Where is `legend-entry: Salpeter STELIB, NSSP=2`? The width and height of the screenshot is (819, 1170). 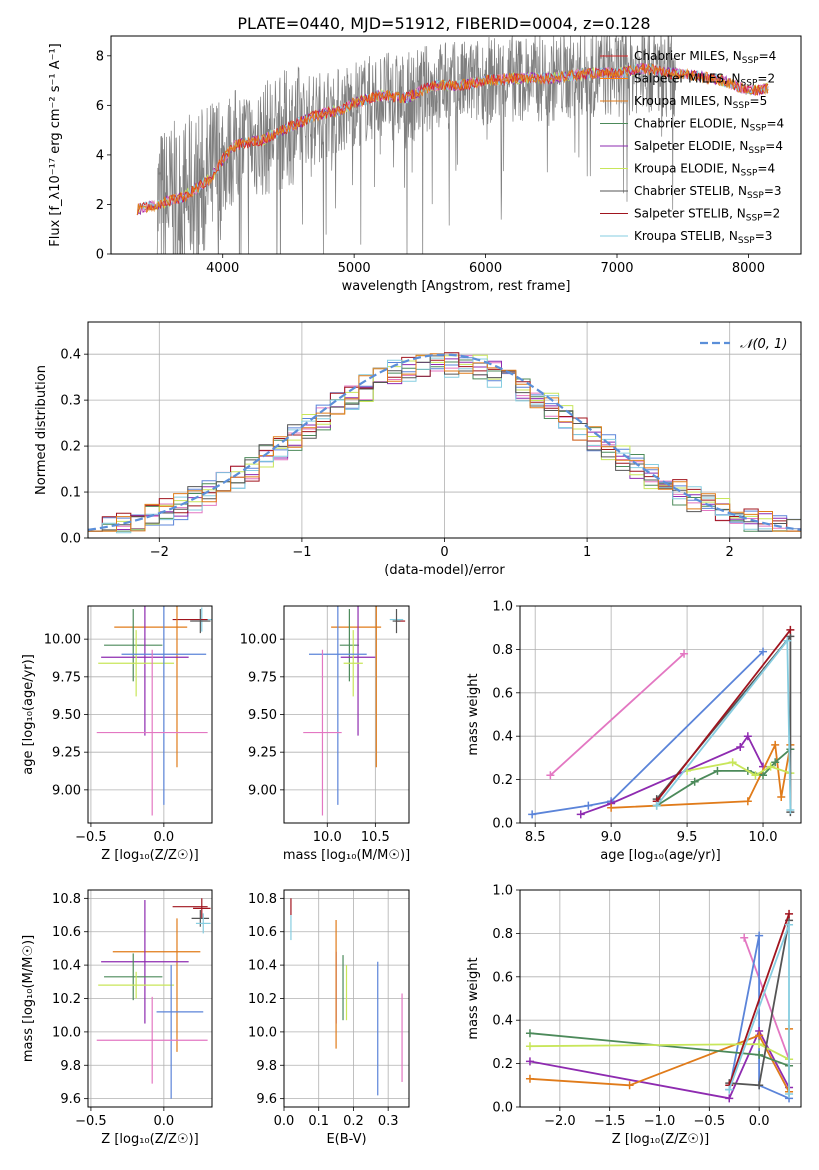 legend-entry: Salpeter STELIB, NSSP=2 is located at coordinates (707, 215).